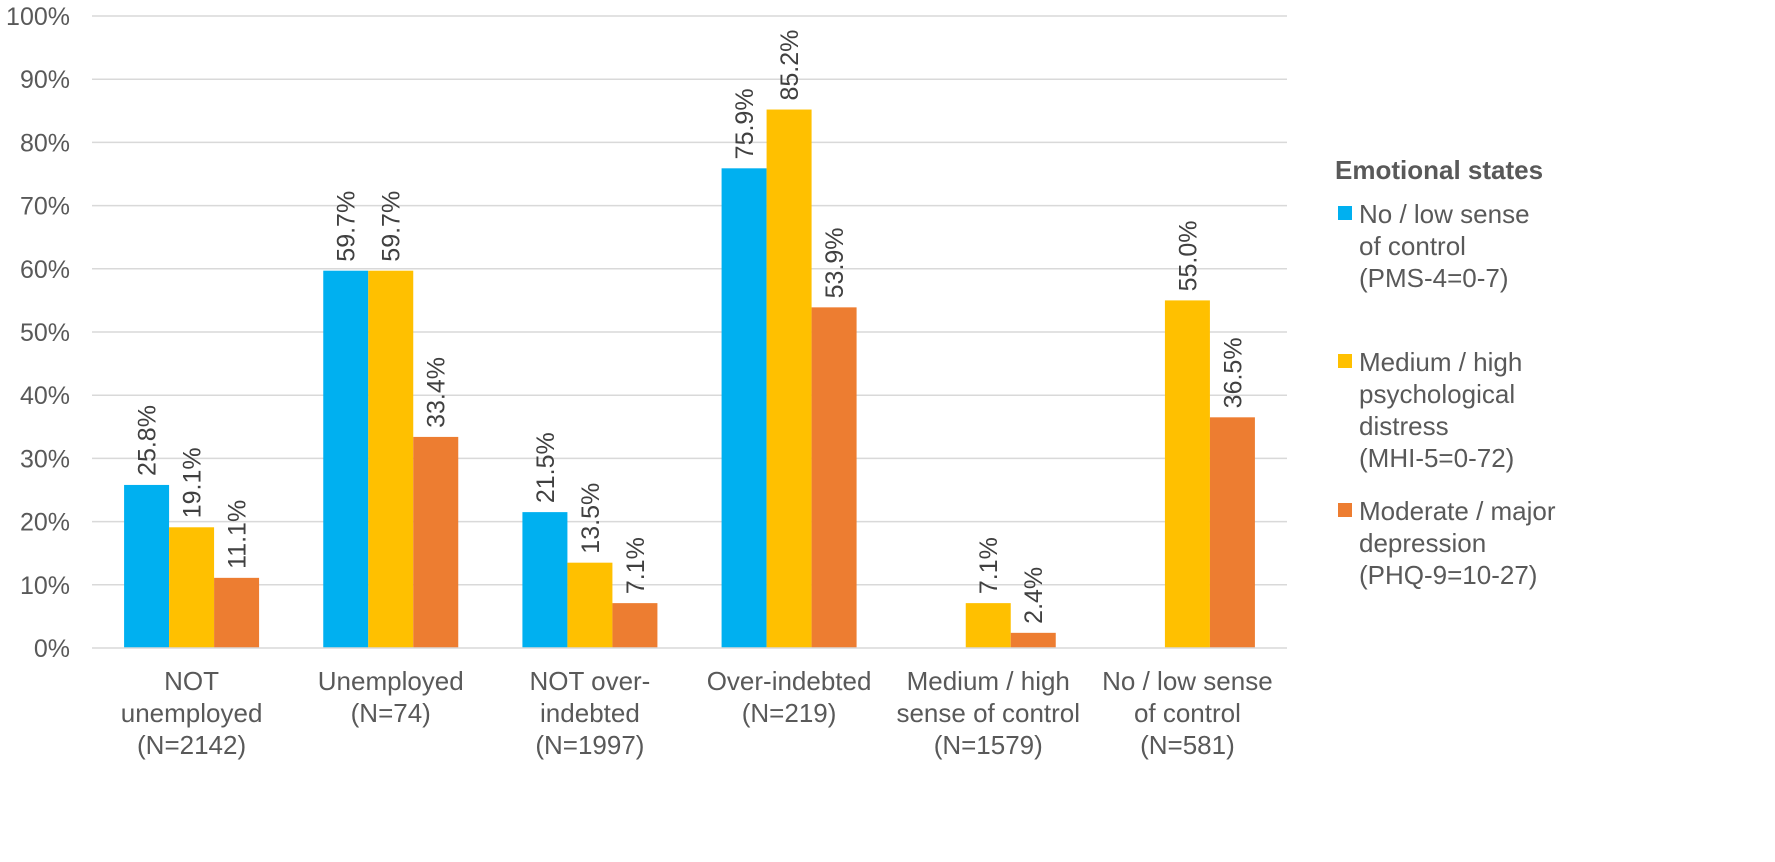 This screenshot has width=1775, height=862. Describe the element at coordinates (1439, 170) in the screenshot. I see `legend-title: Emotional states` at that location.